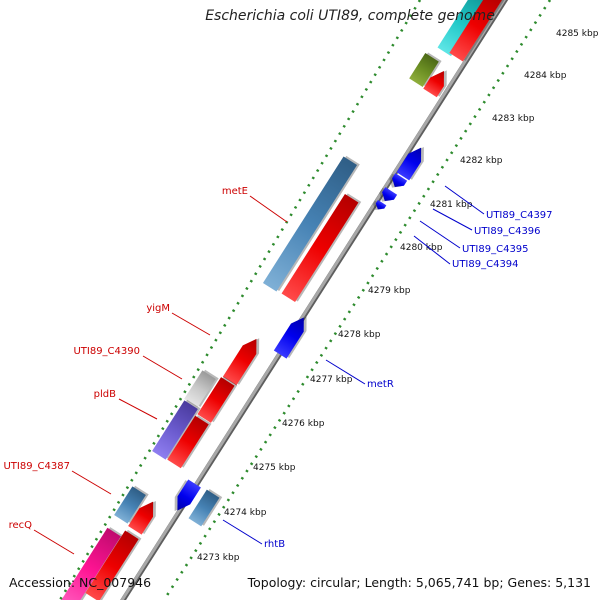  I want to click on tick-label: 4276 kbp, so click(303, 424).